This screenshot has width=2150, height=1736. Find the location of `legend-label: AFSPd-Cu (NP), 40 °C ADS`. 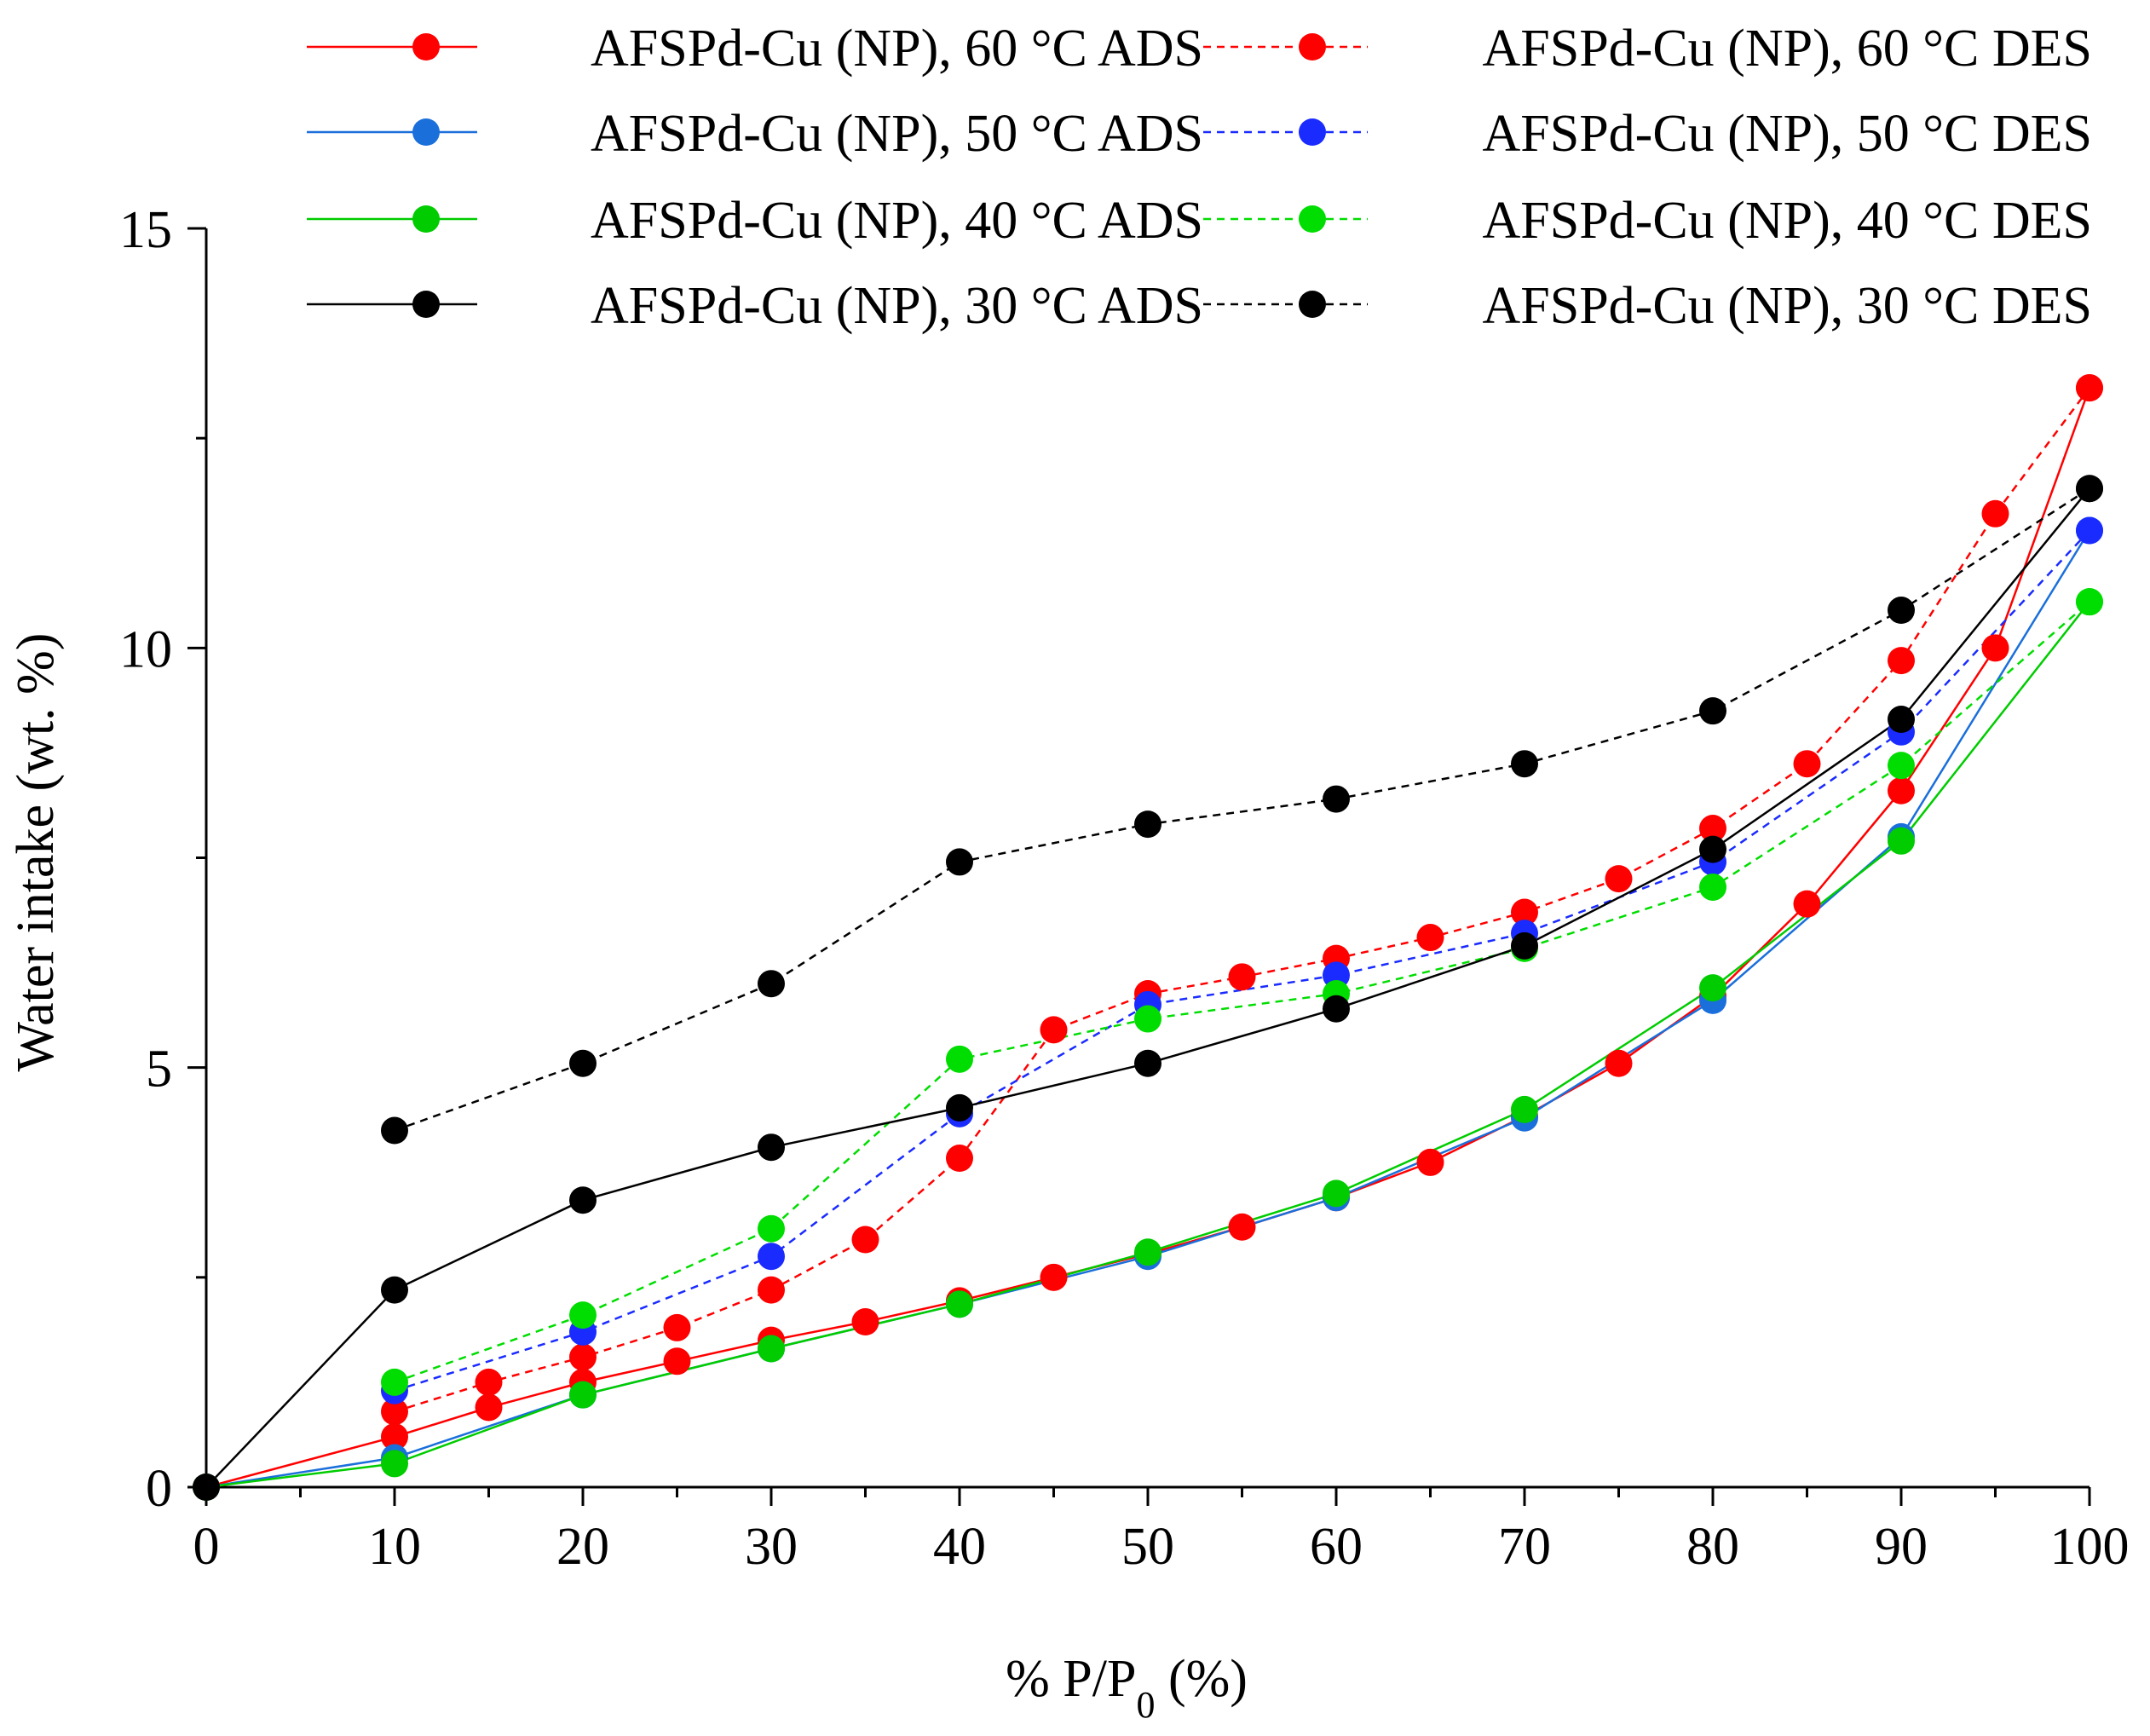

legend-label: AFSPd-Cu (NP), 40 °C ADS is located at coordinates (897, 221).